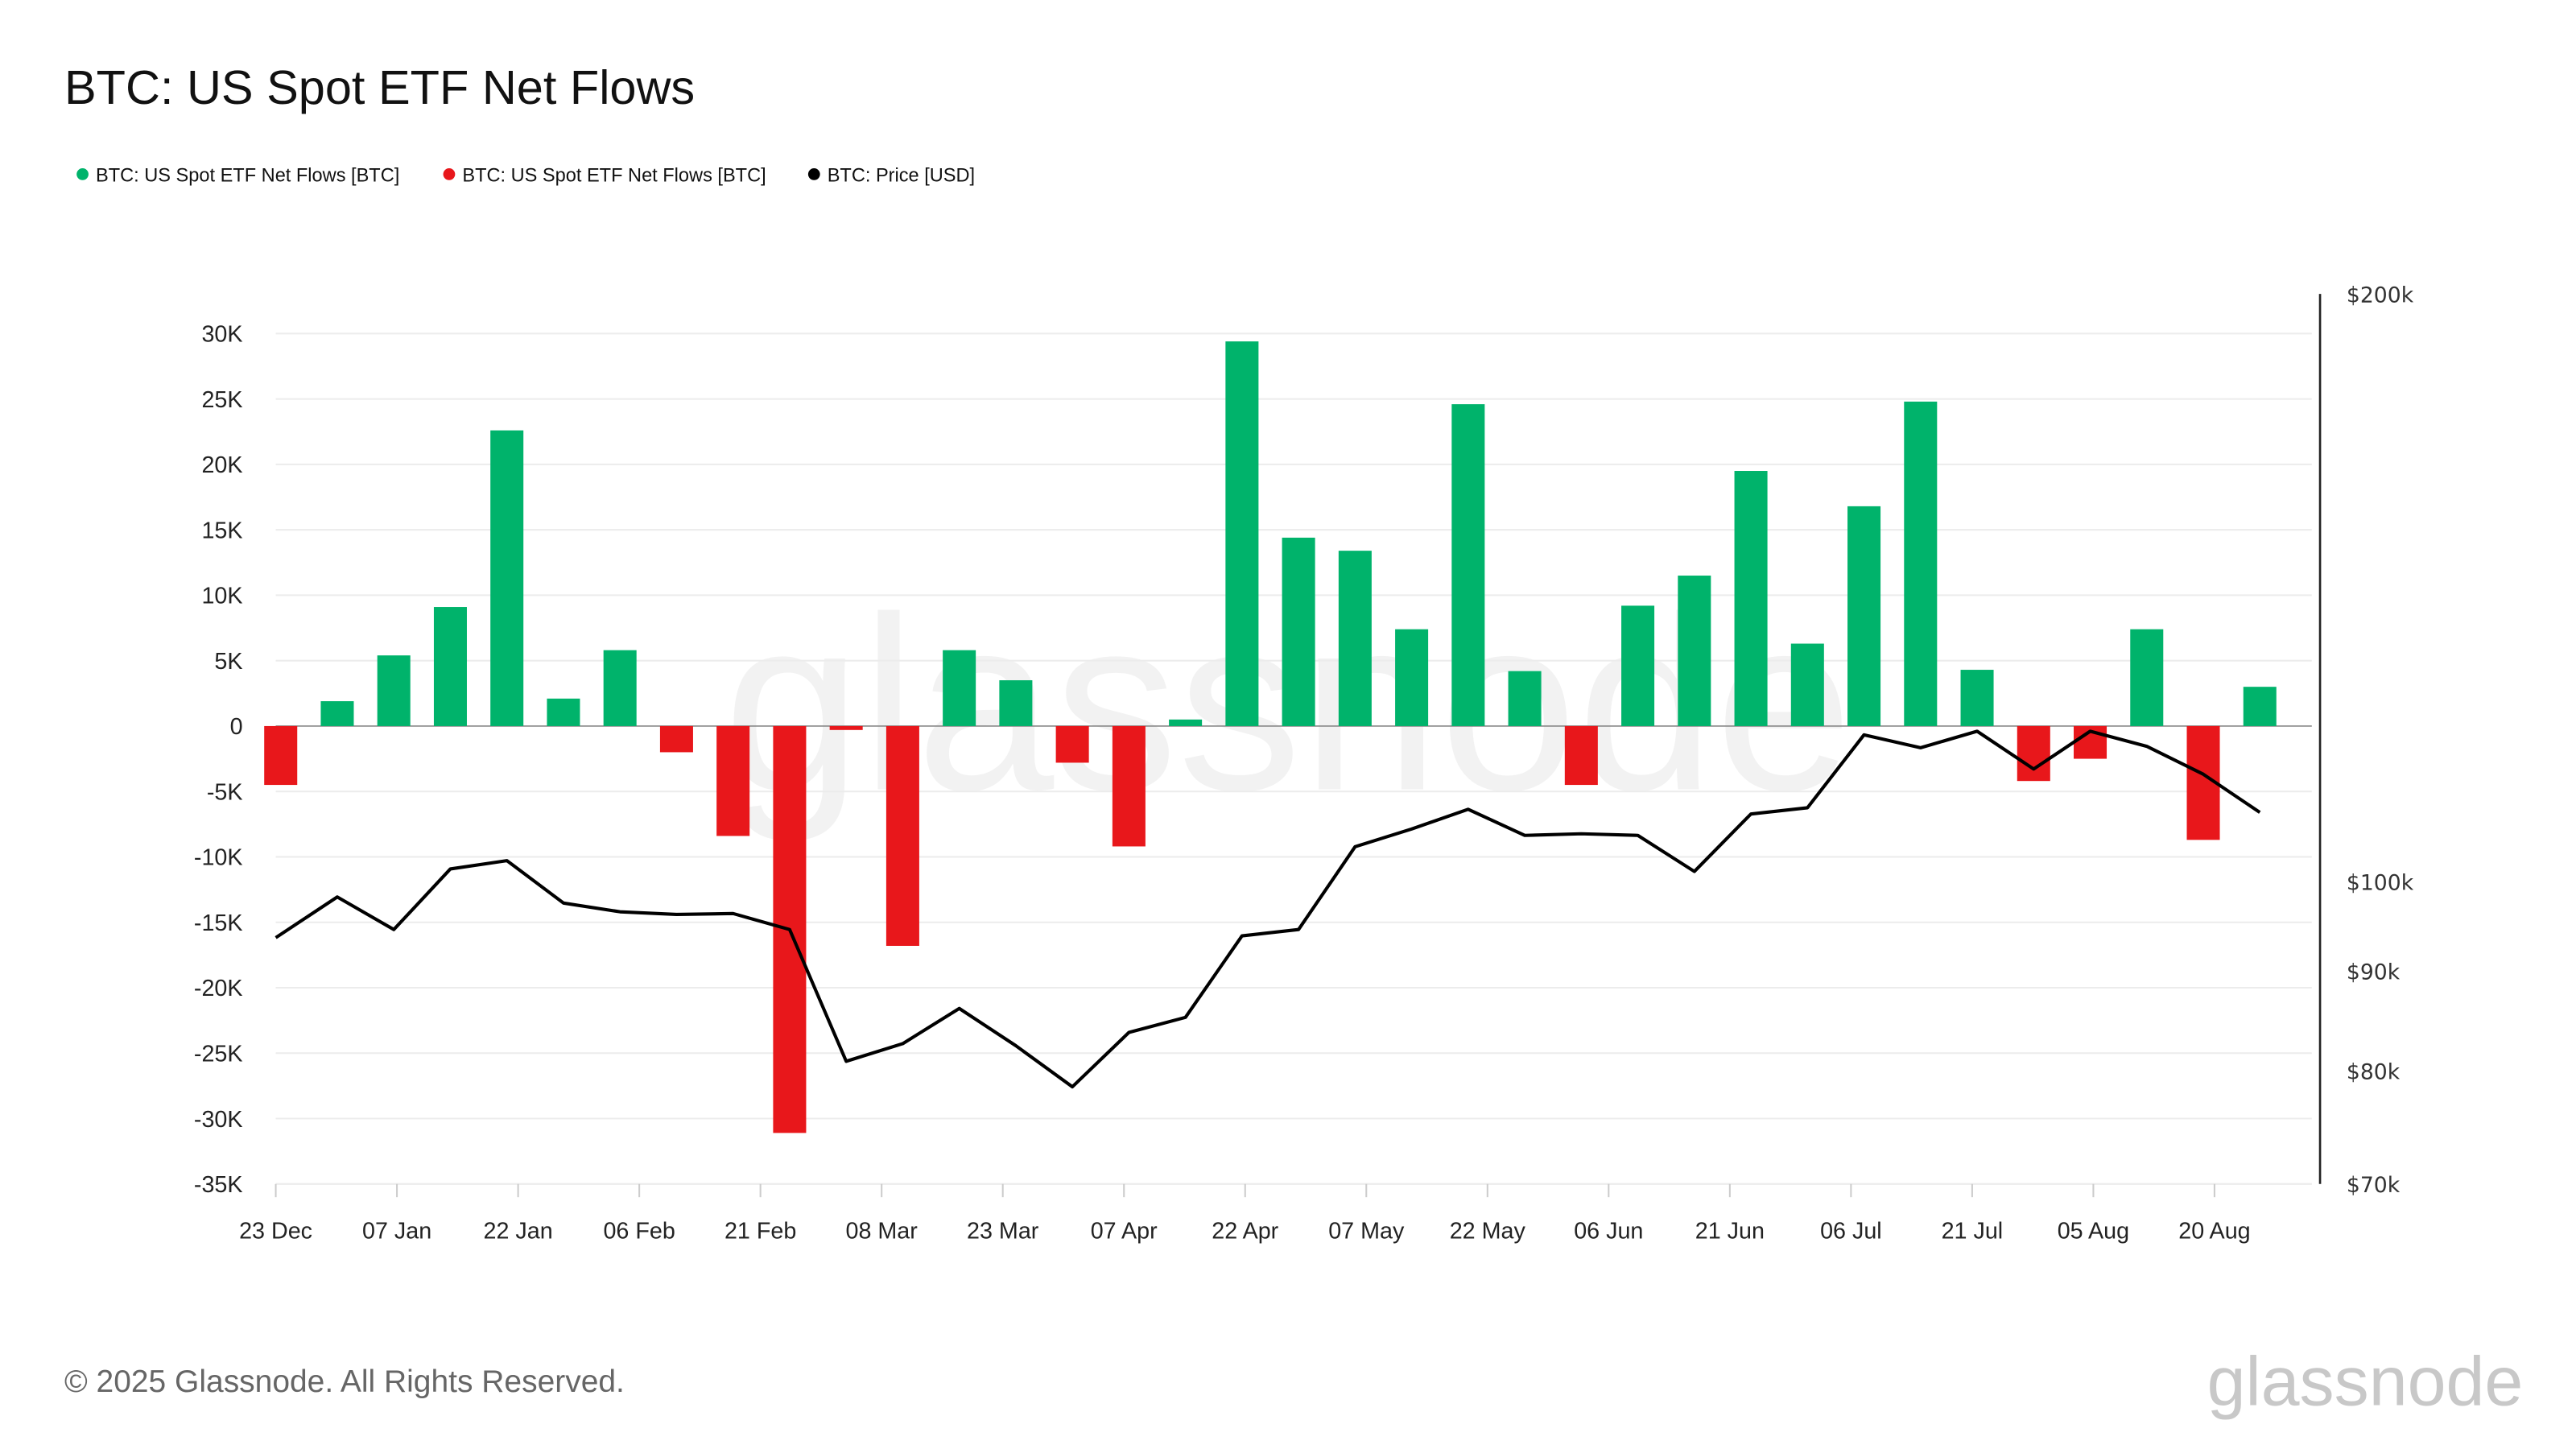  Describe the element at coordinates (221, 530) in the screenshot. I see `y-left-tick-label: 15K` at that location.